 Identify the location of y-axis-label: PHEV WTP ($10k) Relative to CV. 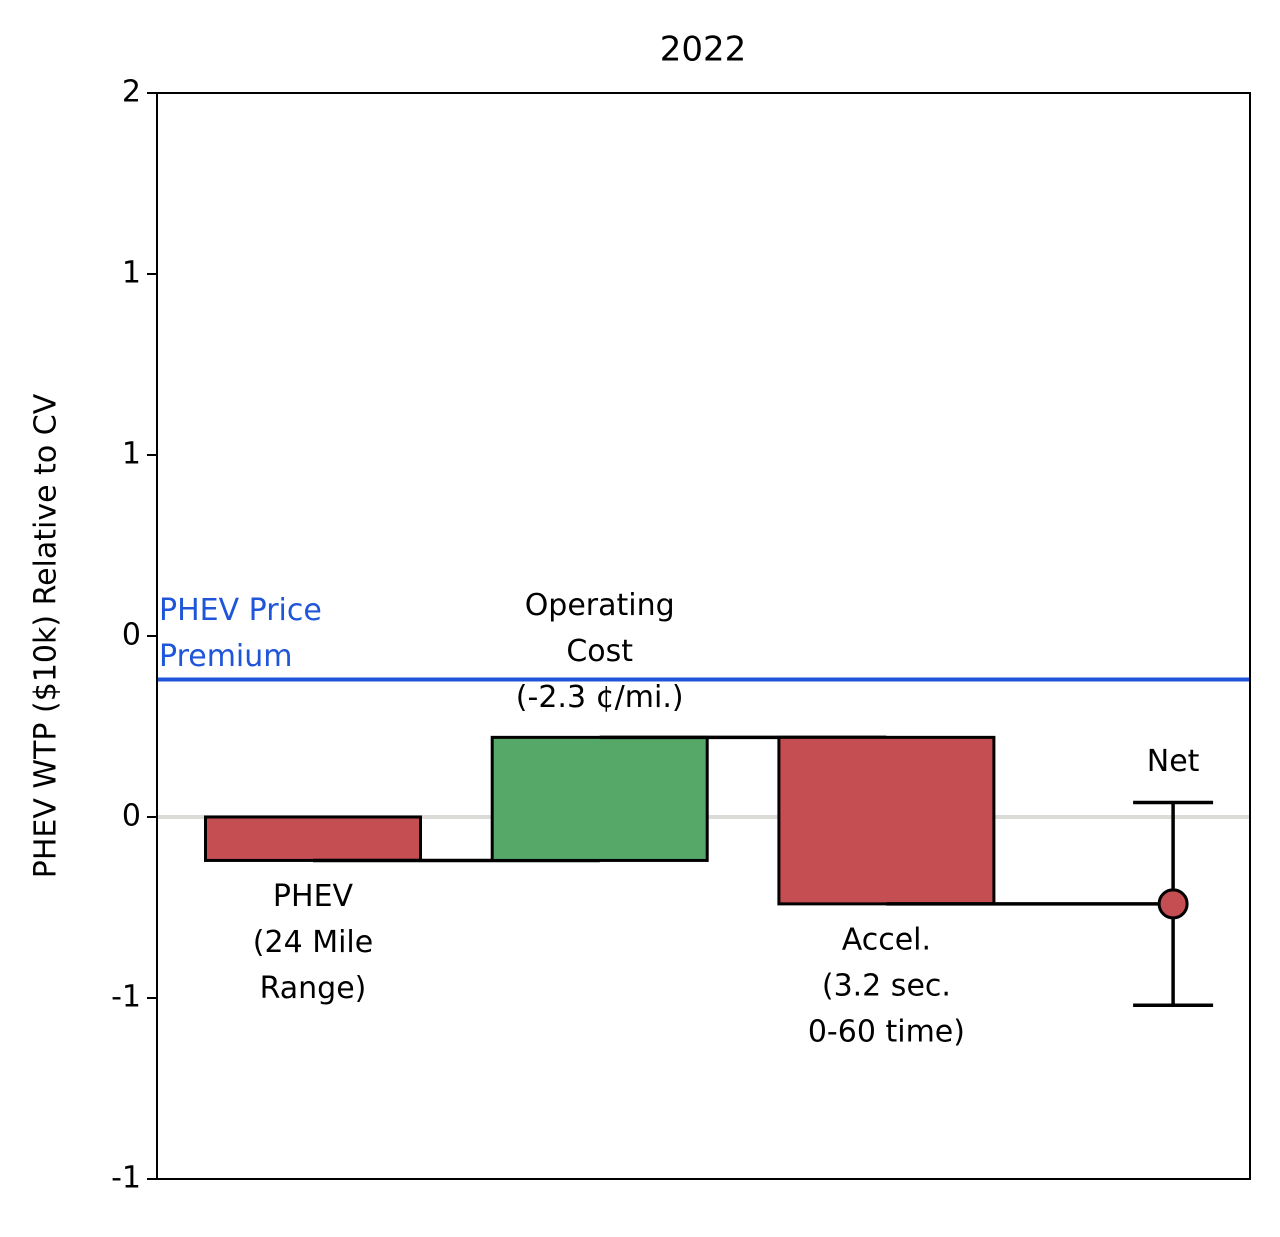
(46, 635).